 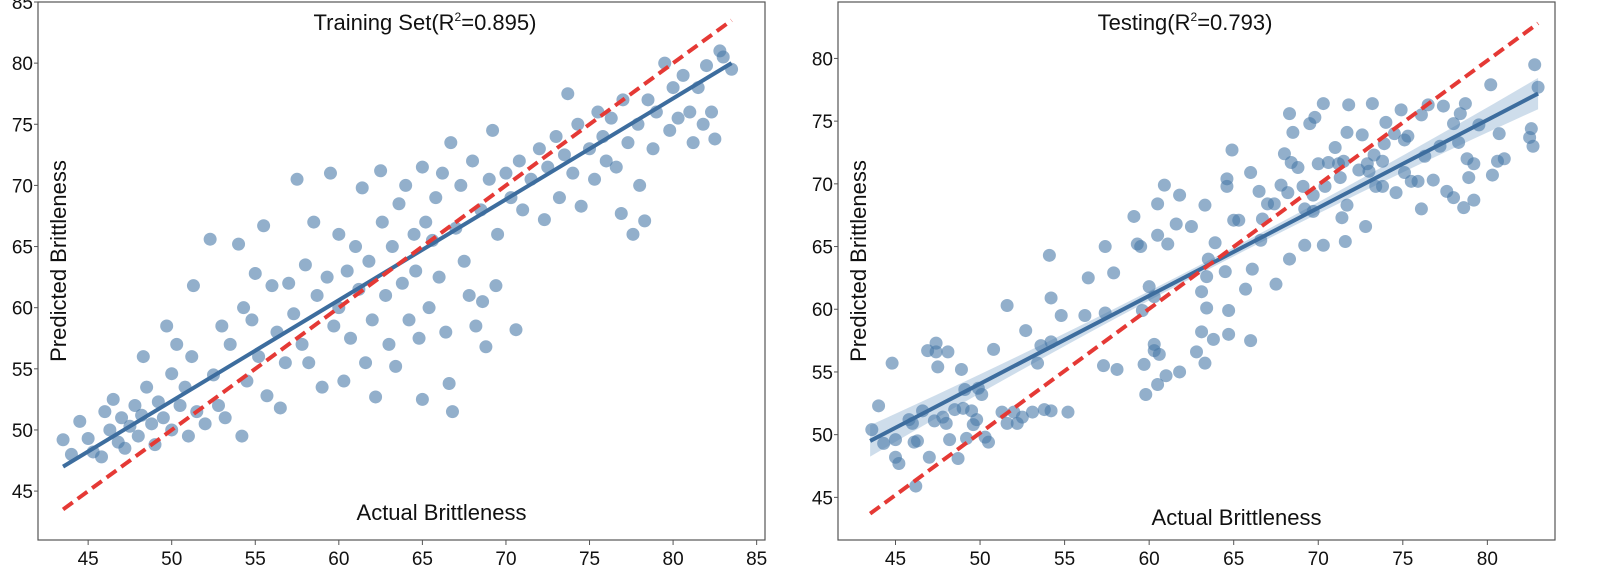 I want to click on title-text: Testing(R, so click(x=1144, y=22).